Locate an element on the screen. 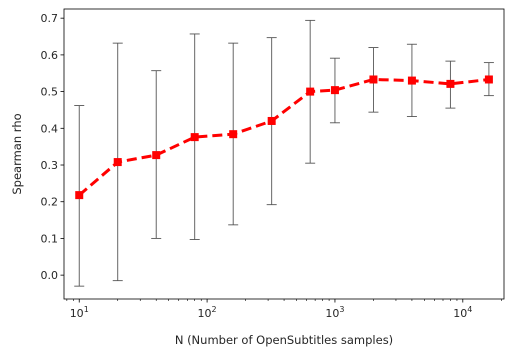  y-tick-label: 0.2 is located at coordinates (50, 202).